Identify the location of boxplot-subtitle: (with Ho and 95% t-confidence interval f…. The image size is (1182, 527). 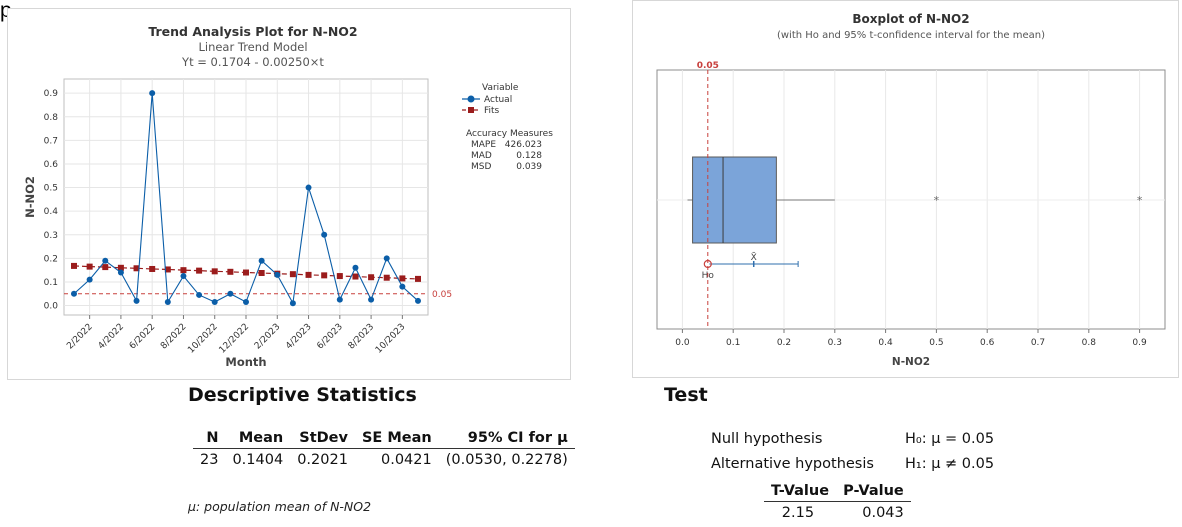
(911, 35).